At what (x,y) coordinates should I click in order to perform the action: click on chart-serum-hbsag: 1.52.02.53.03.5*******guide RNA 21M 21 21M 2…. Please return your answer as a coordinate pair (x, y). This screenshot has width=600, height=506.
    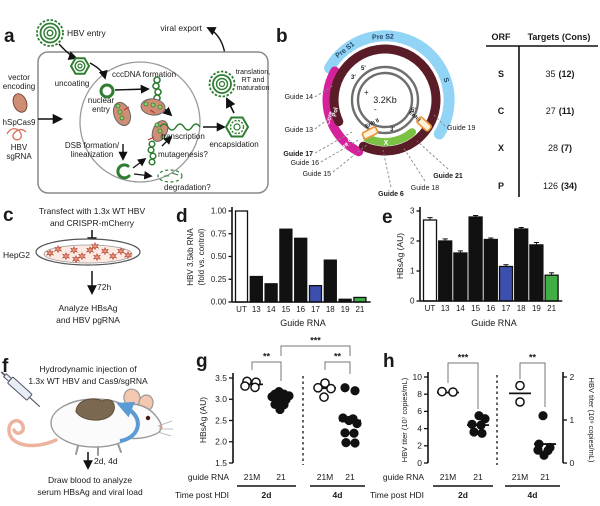
    Looking at the image, I should click on (270, 418).